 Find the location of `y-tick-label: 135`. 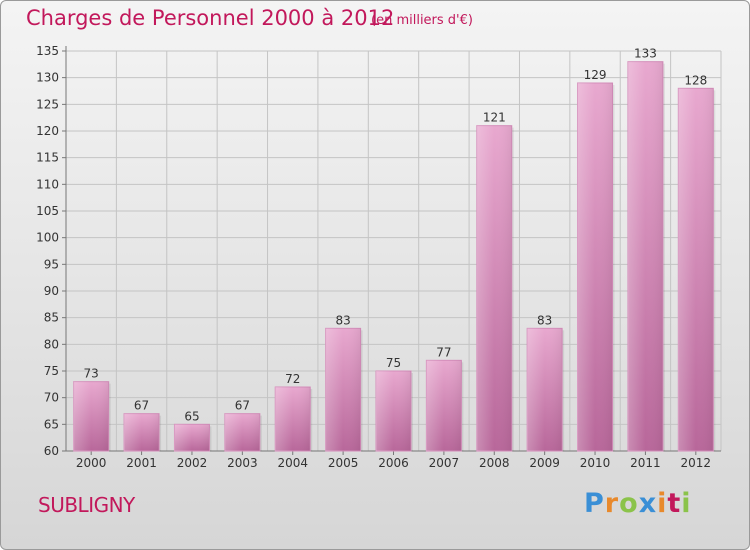

y-tick-label: 135 is located at coordinates (47, 51).